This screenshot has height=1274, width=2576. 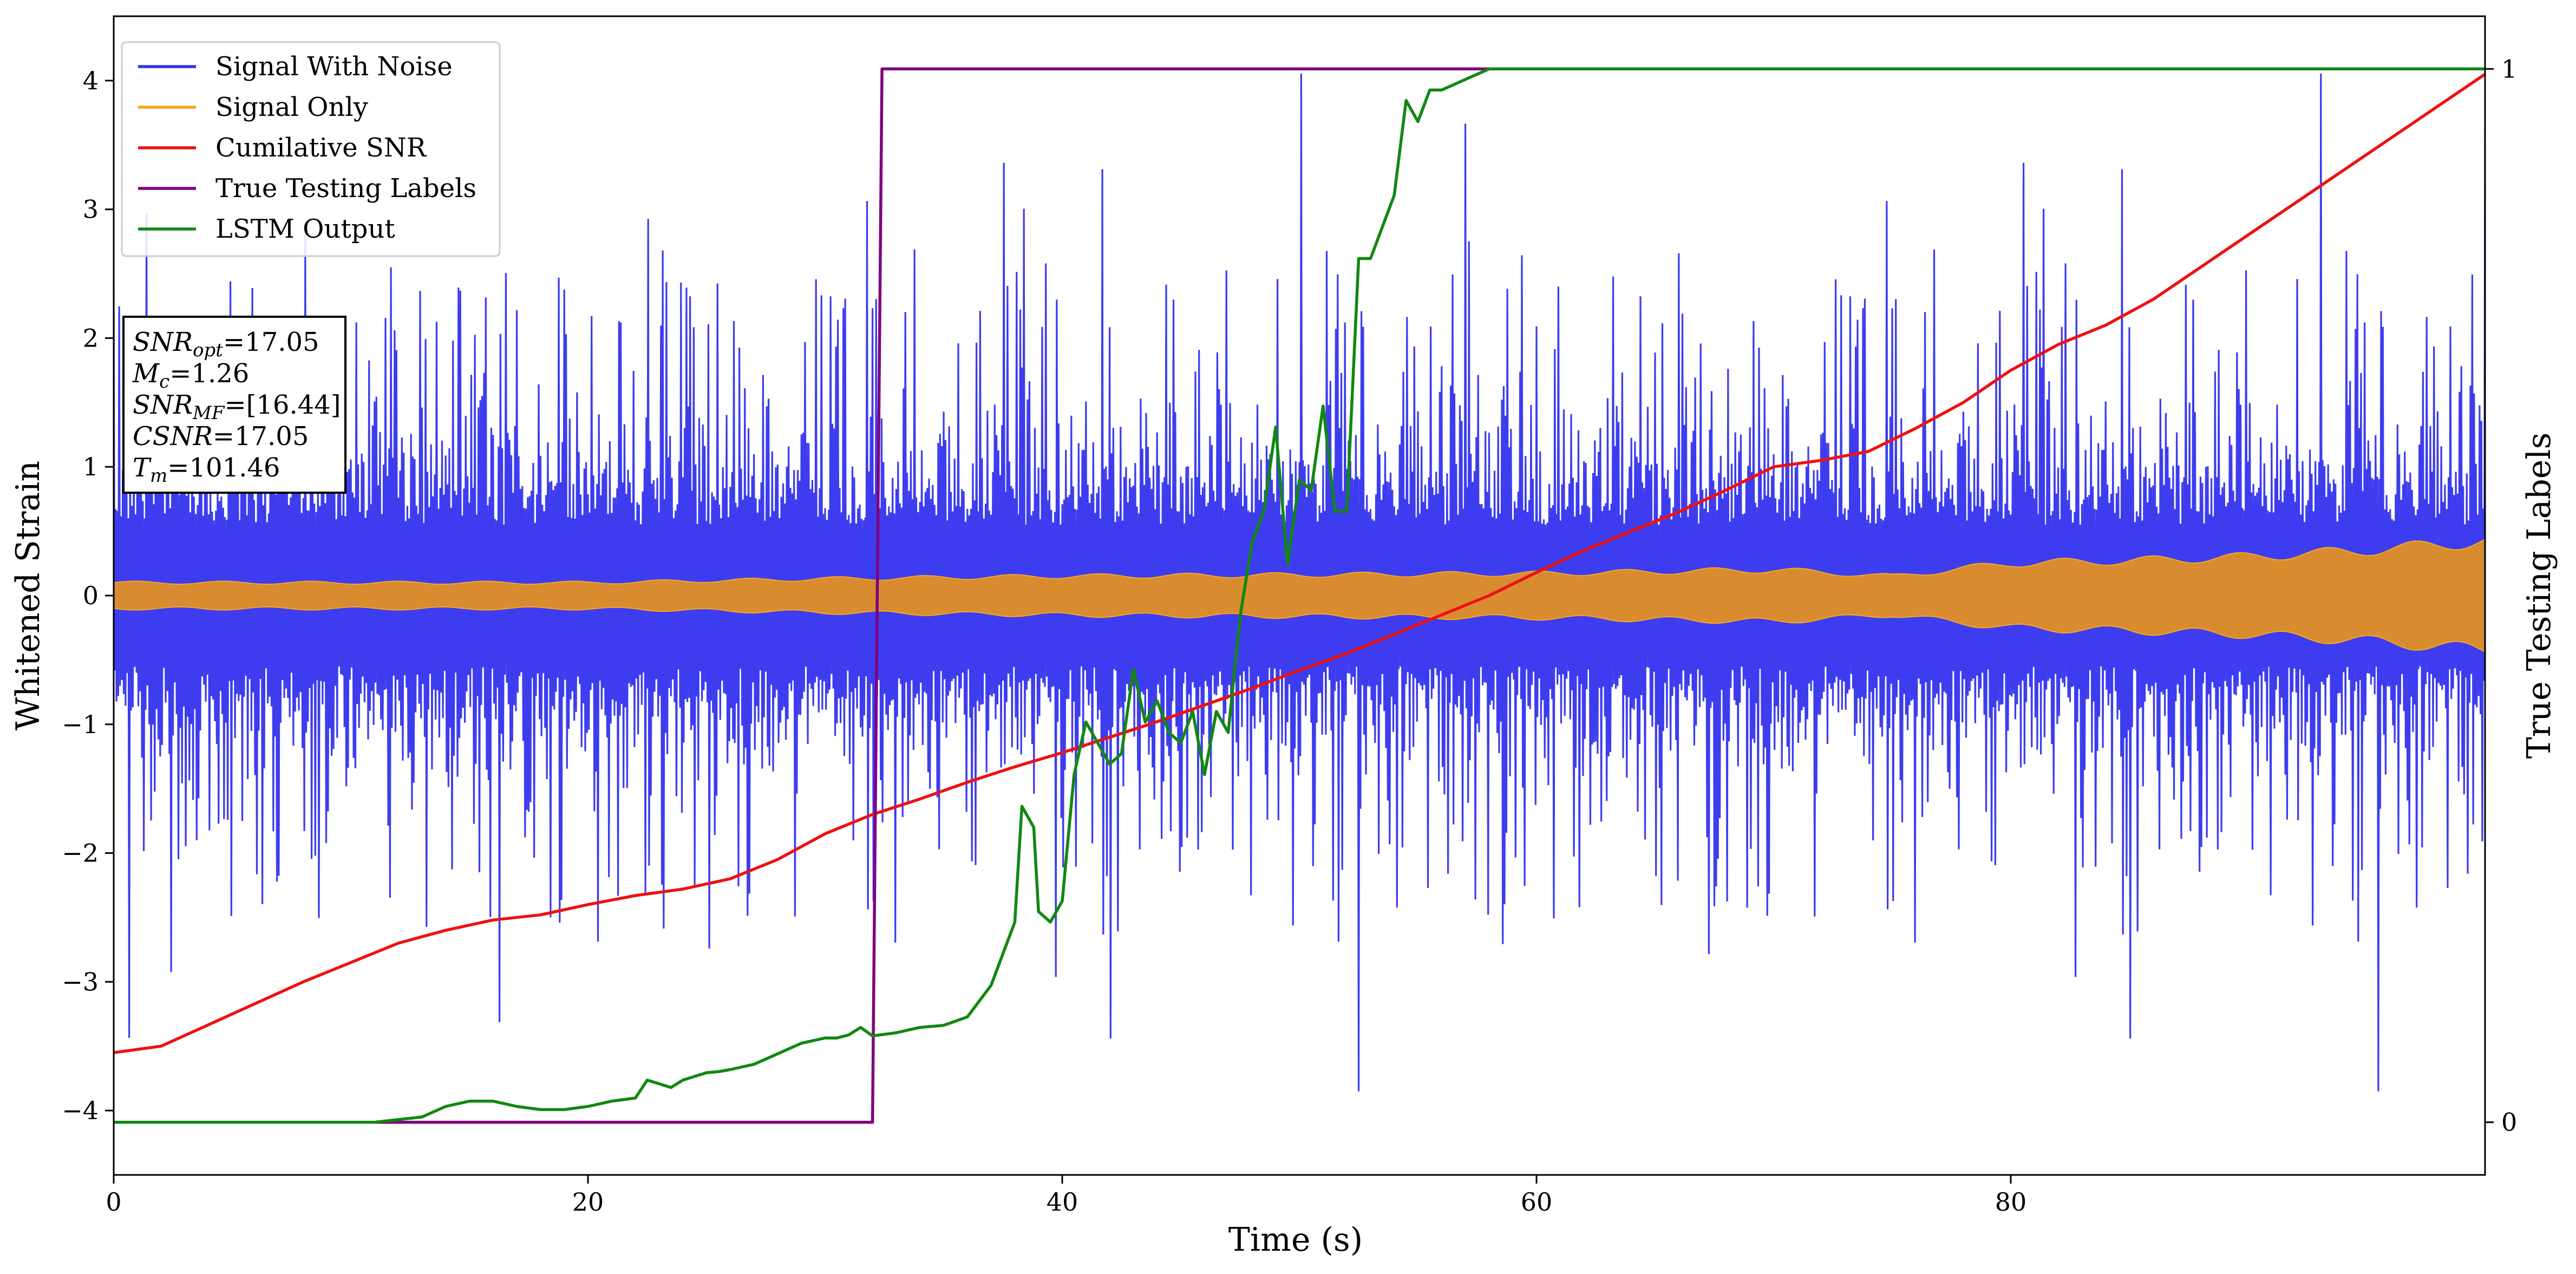 I want to click on x-tick-label: 80, so click(x=2011, y=1202).